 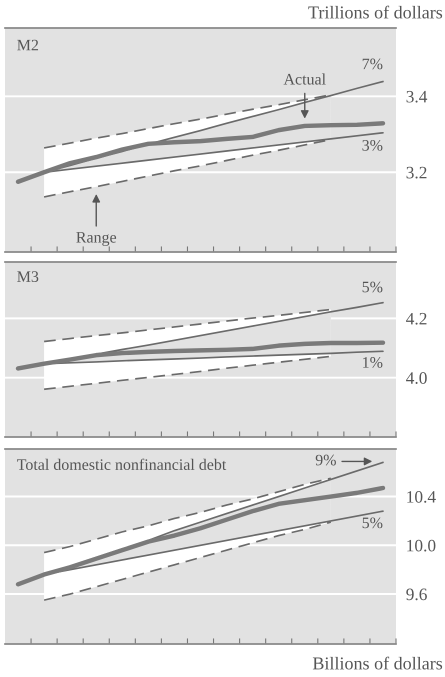 I want to click on series-label: 3%, so click(x=372, y=145).